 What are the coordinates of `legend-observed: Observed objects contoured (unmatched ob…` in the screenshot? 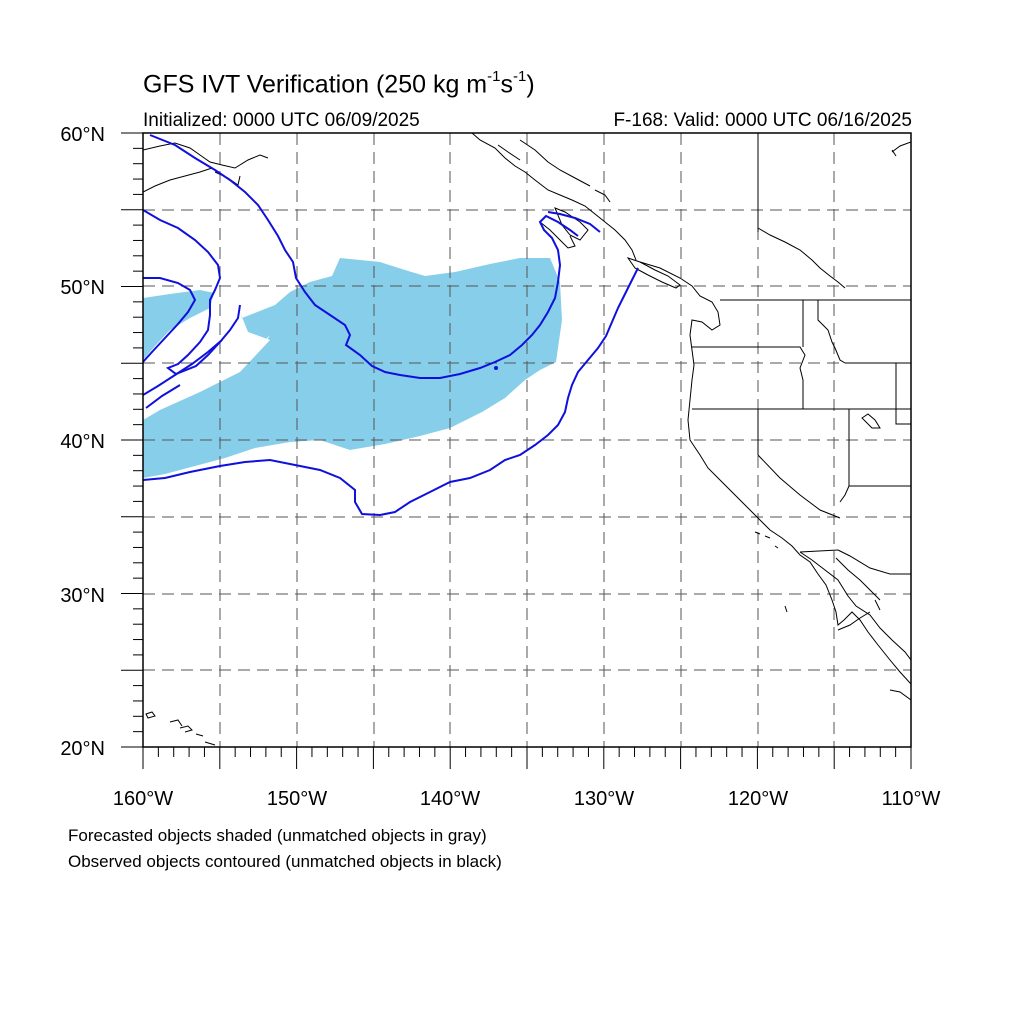 It's located at (285, 861).